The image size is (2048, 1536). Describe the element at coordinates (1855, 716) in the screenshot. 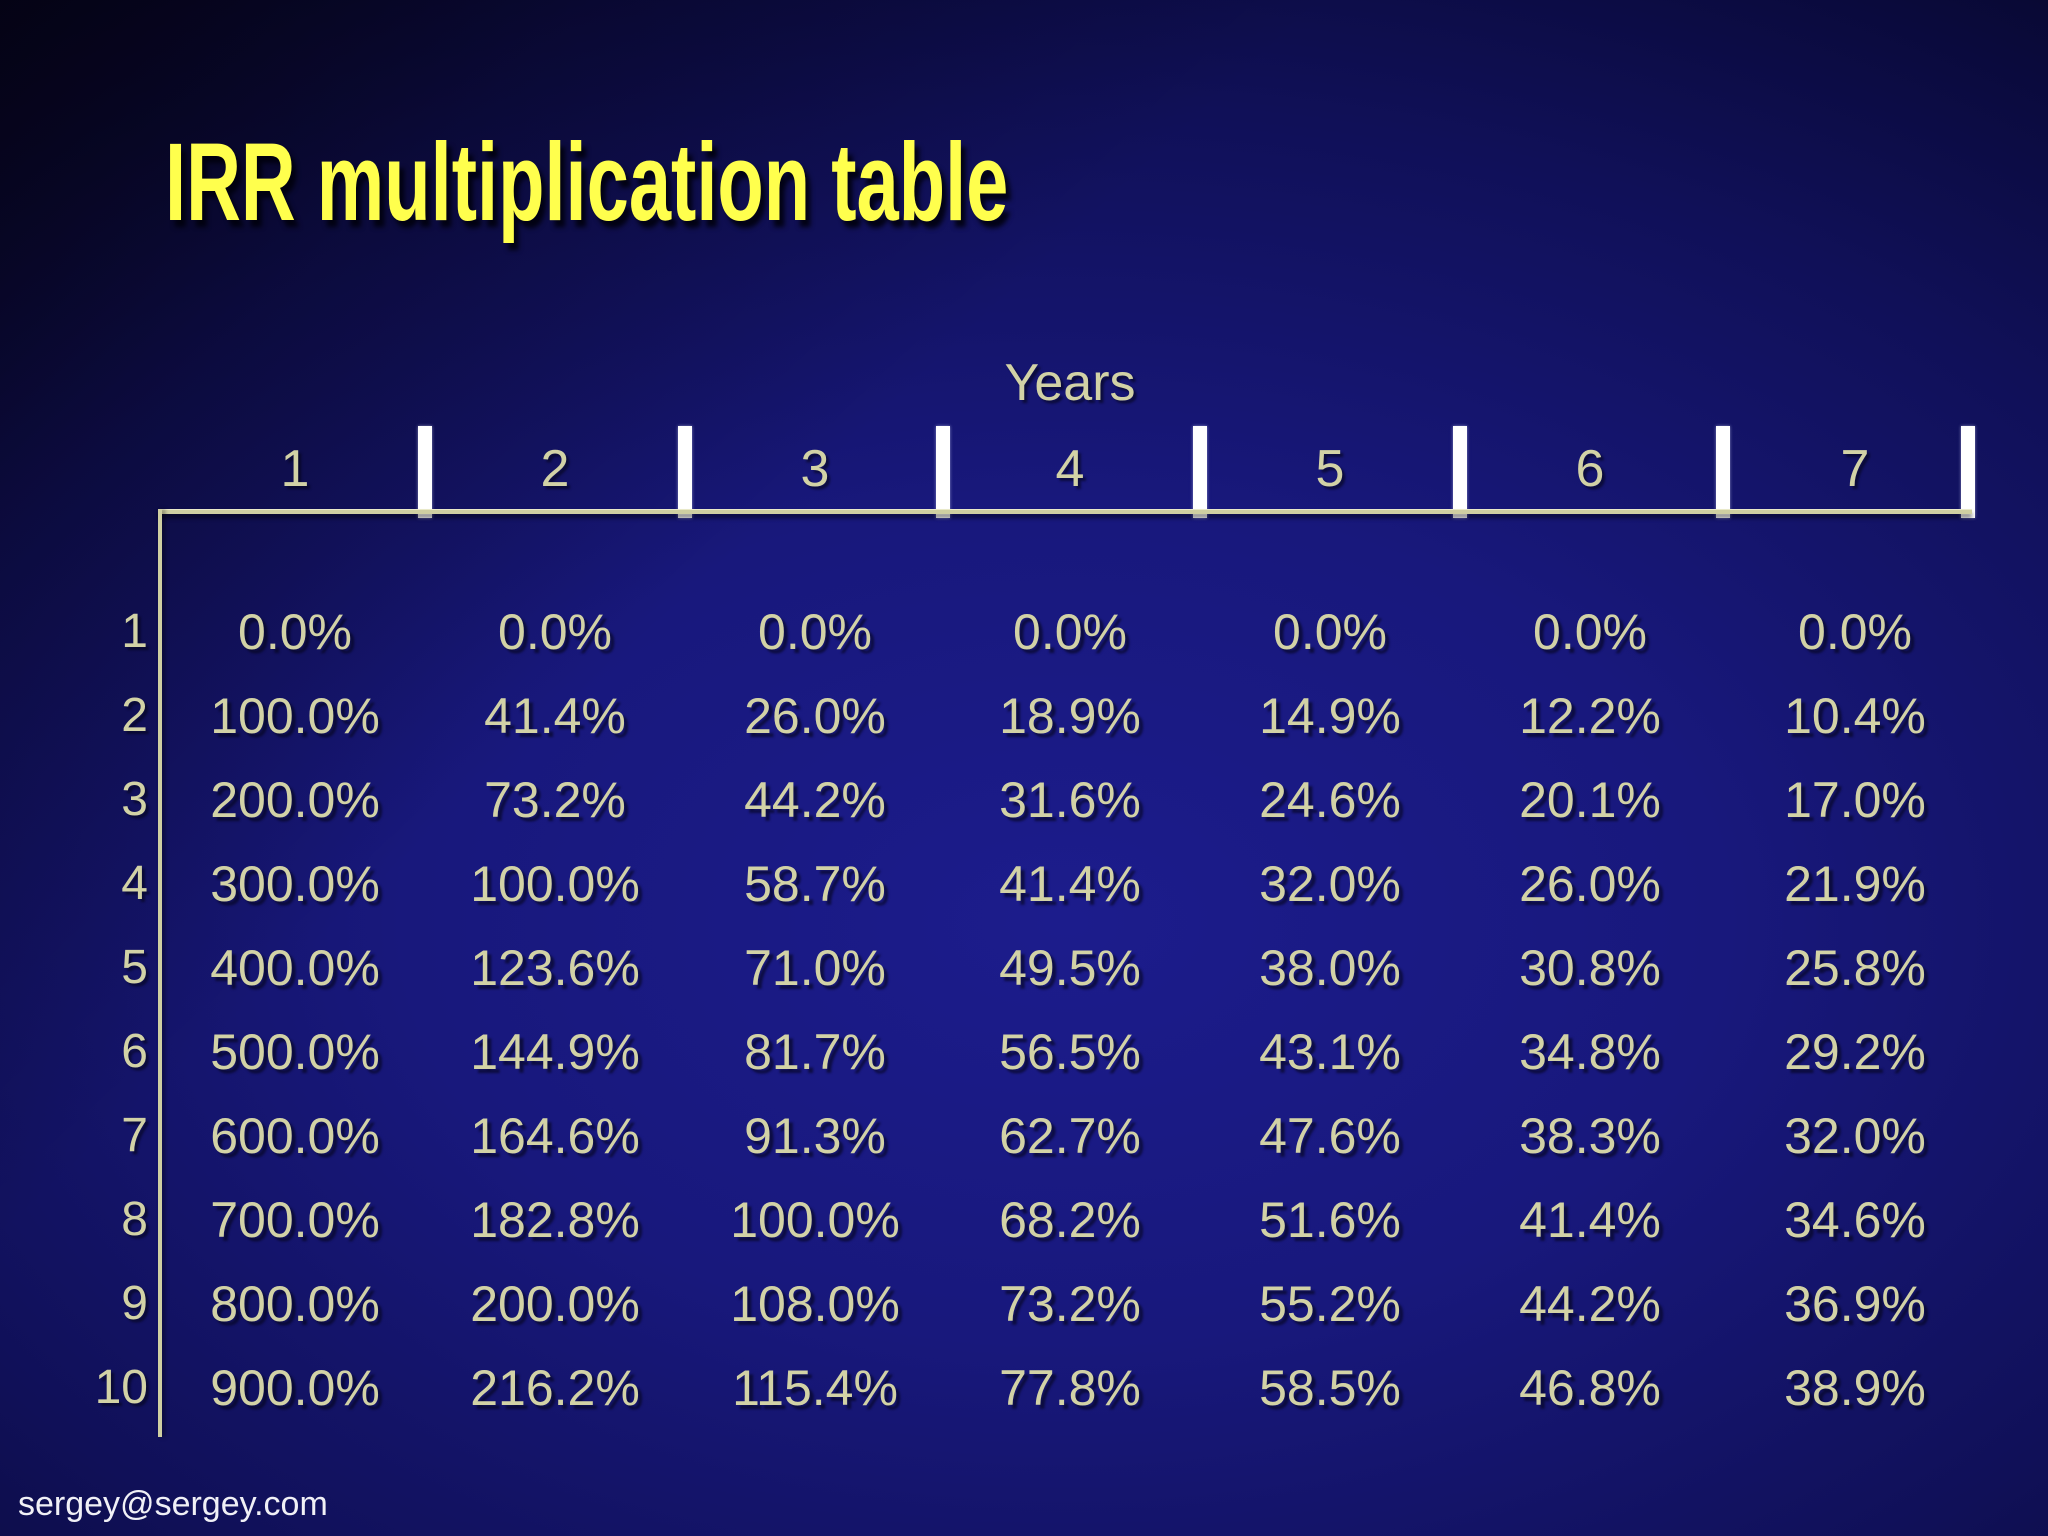

I see `cell-r2-c7: 10.4%` at that location.